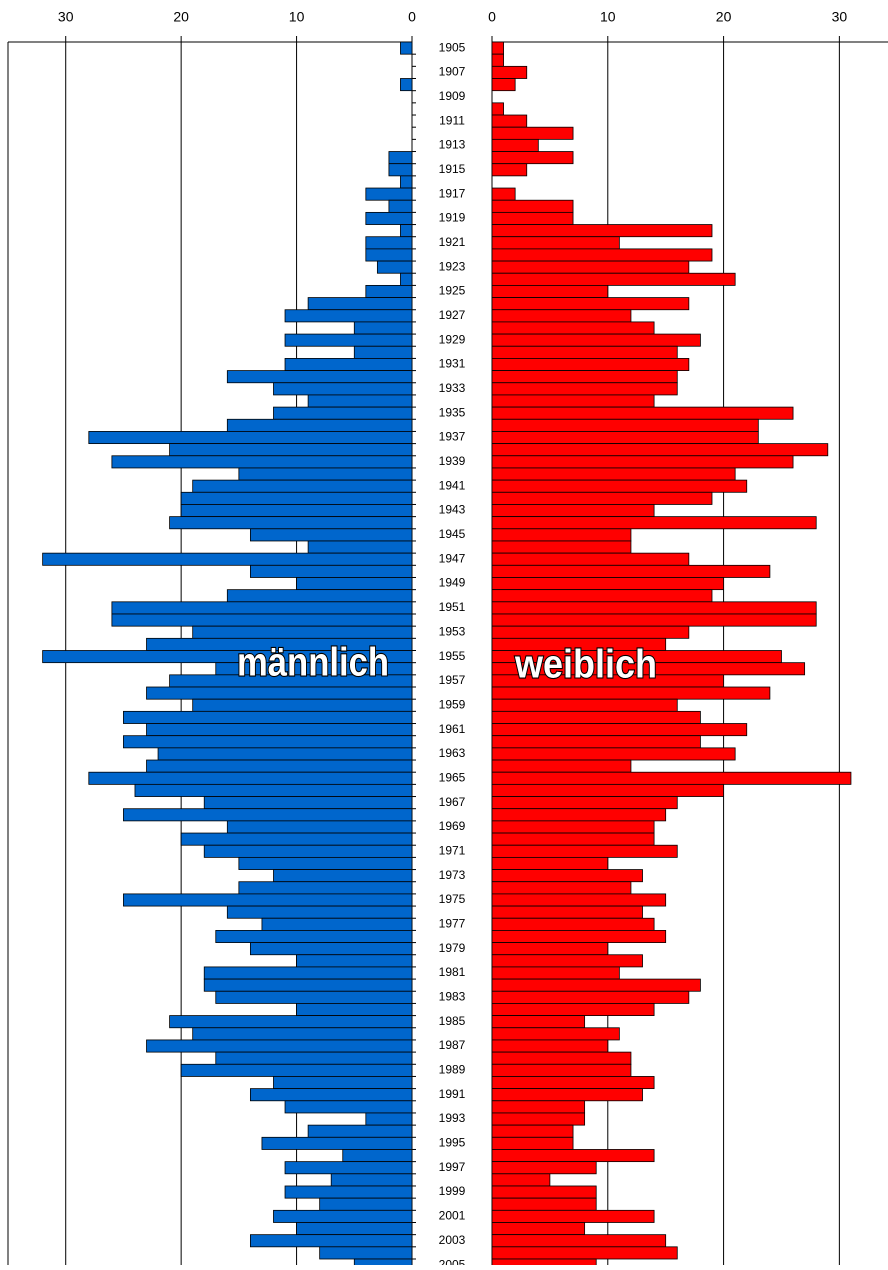  What do you see at coordinates (585, 665) in the screenshot?
I see `series-label: weiblich` at bounding box center [585, 665].